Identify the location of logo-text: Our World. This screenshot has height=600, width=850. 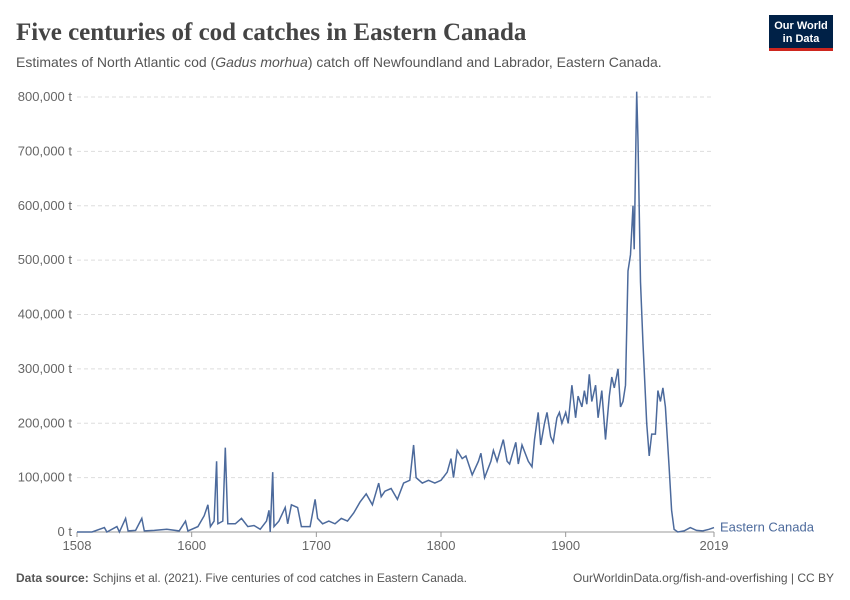
(801, 26).